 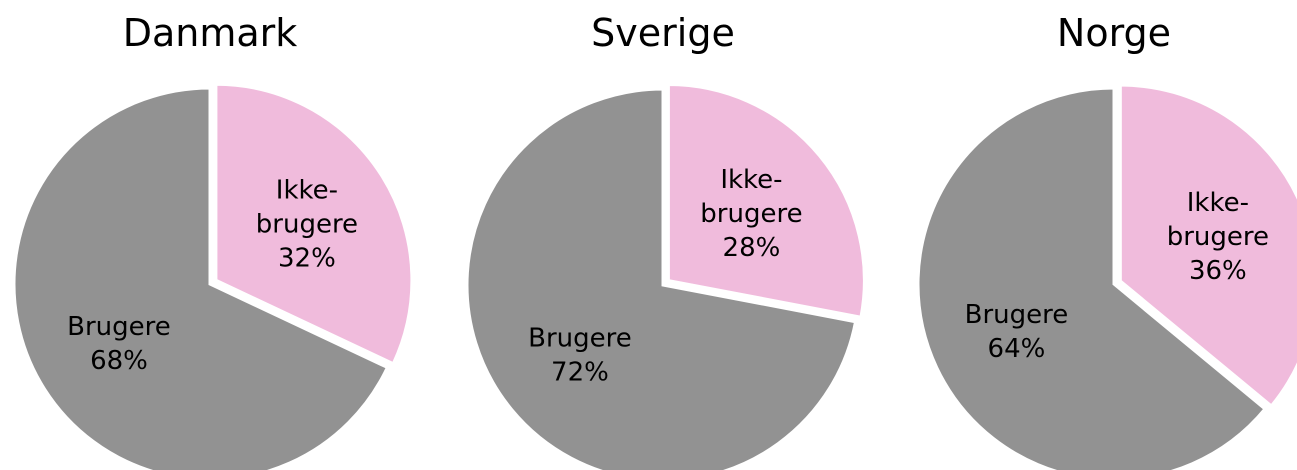 What do you see at coordinates (119, 361) in the screenshot?
I see `value-label: 68%` at bounding box center [119, 361].